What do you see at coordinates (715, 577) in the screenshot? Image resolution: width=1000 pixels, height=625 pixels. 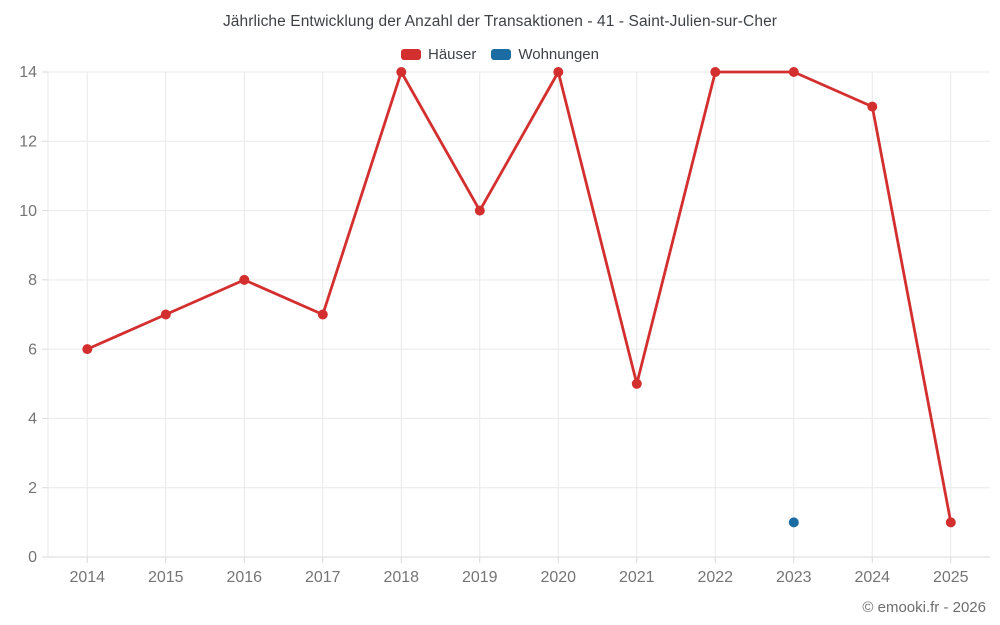 I see `x-axis-tick-label: 2022` at bounding box center [715, 577].